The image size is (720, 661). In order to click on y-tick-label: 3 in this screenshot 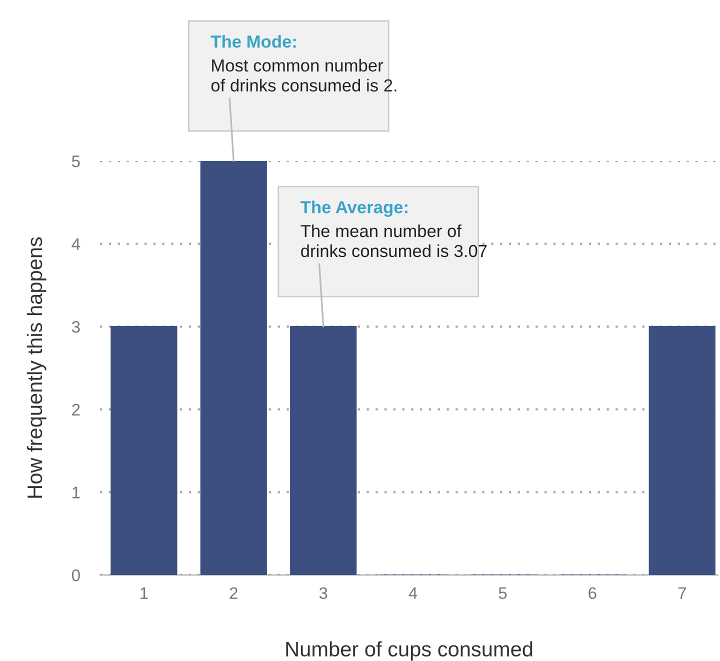, I will do `click(76, 327)`.